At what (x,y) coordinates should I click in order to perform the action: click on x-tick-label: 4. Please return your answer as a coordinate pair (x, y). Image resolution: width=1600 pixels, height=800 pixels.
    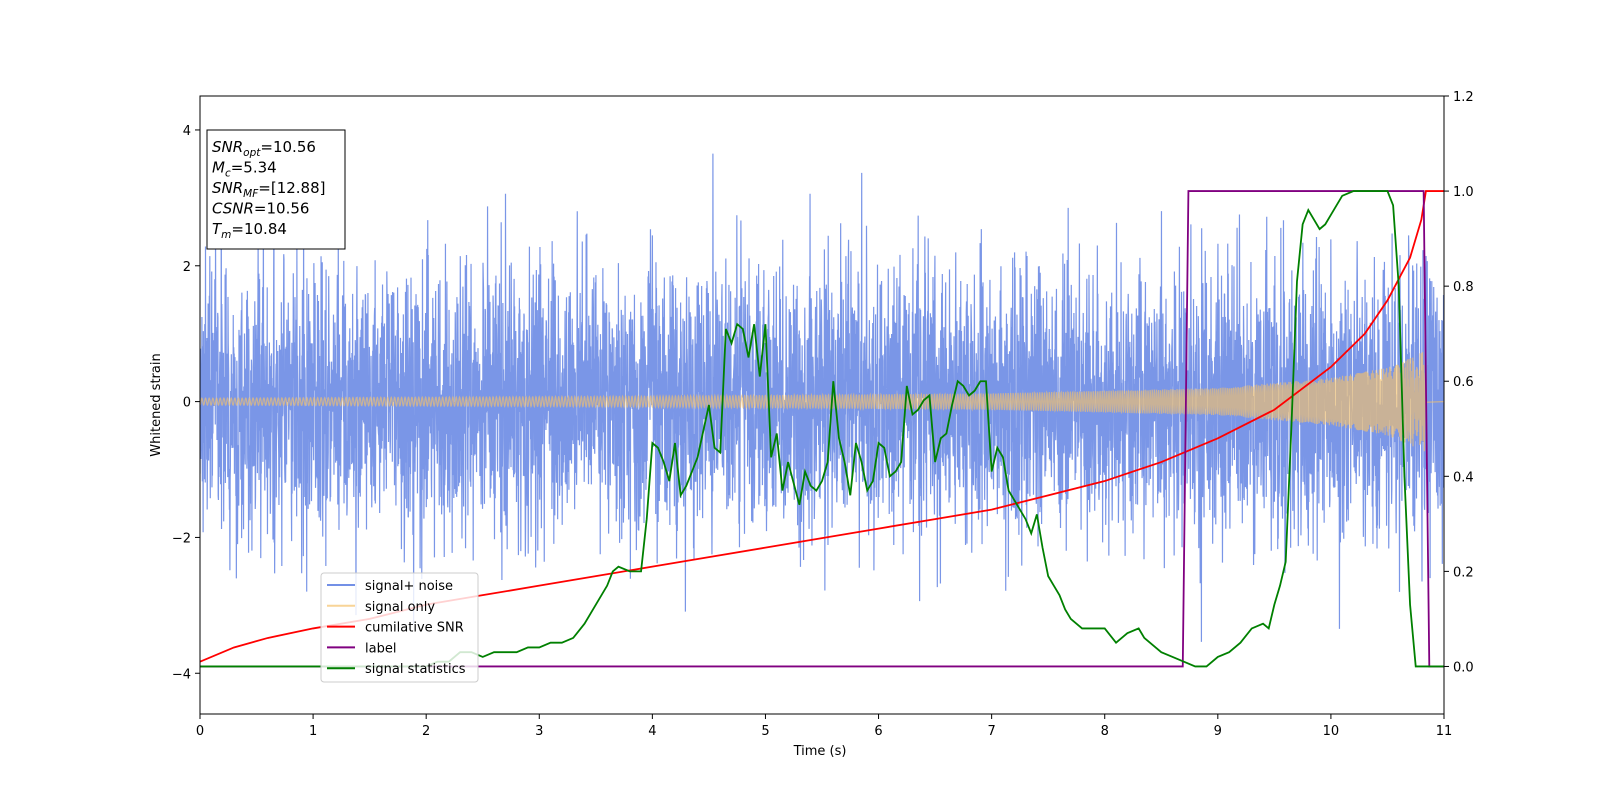
    Looking at the image, I should click on (652, 731).